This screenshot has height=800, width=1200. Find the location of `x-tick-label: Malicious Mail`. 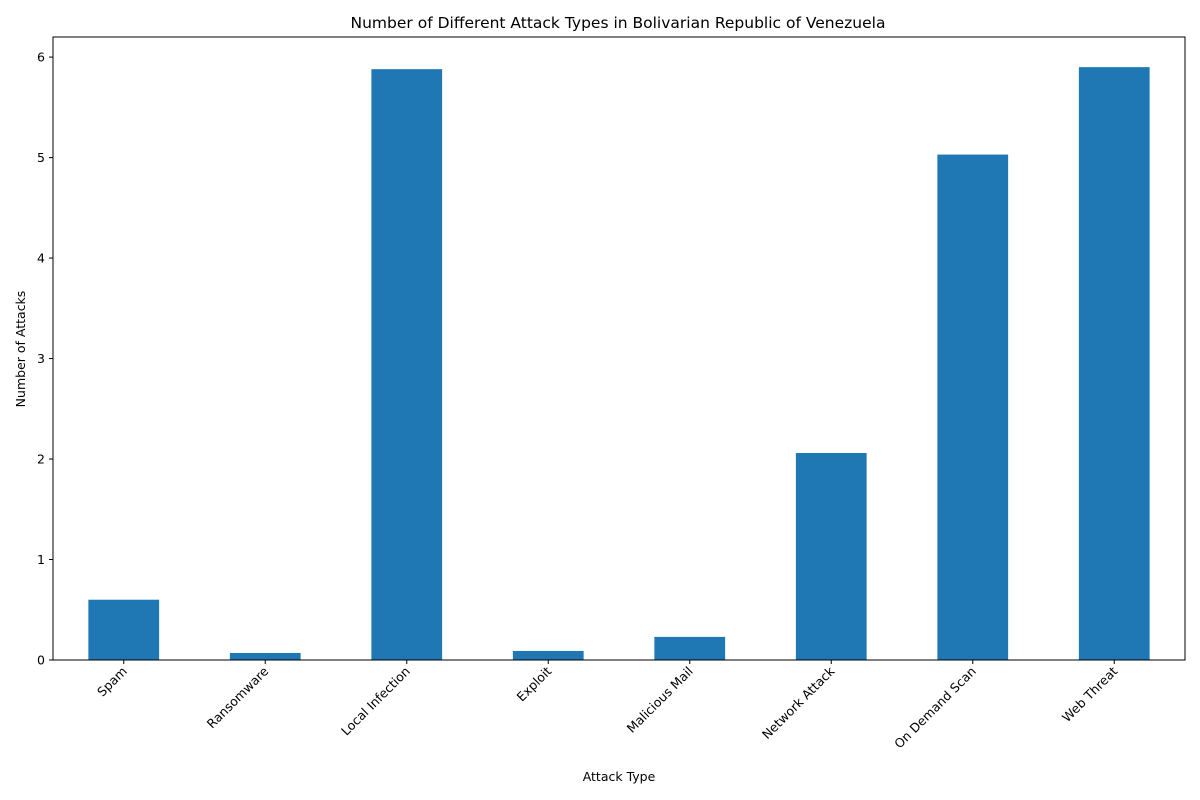

x-tick-label: Malicious Mail is located at coordinates (660, 700).